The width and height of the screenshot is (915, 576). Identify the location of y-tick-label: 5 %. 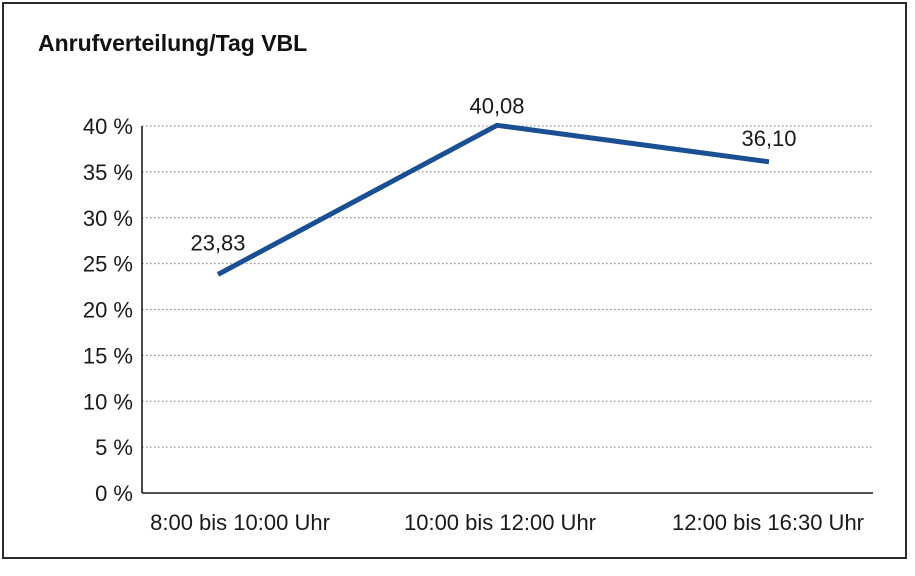
(114, 447).